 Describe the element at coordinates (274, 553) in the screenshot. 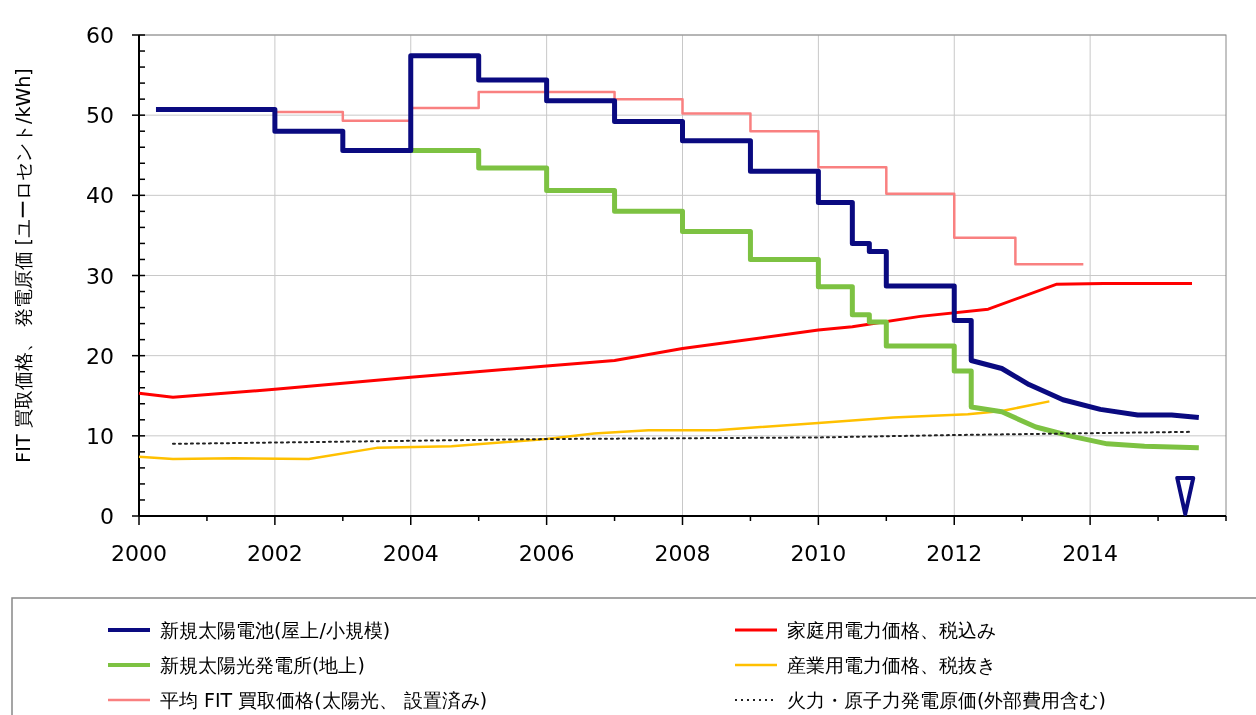

I see `x-tick-label: 2002` at that location.